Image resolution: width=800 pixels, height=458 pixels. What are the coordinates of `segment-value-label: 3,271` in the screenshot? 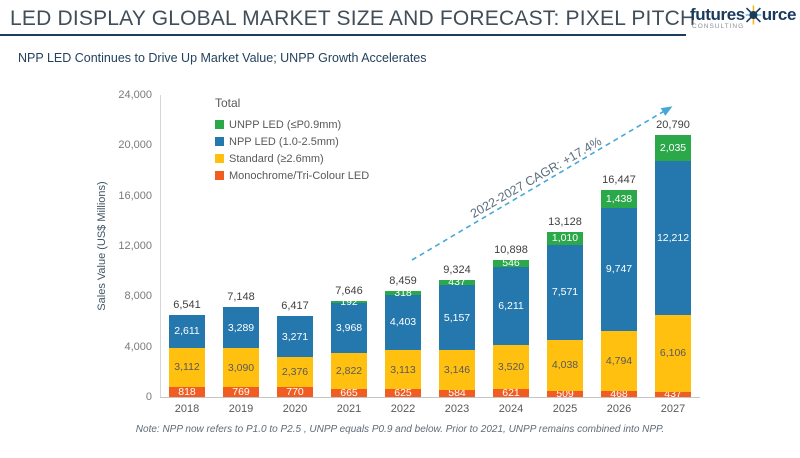 It's located at (295, 336).